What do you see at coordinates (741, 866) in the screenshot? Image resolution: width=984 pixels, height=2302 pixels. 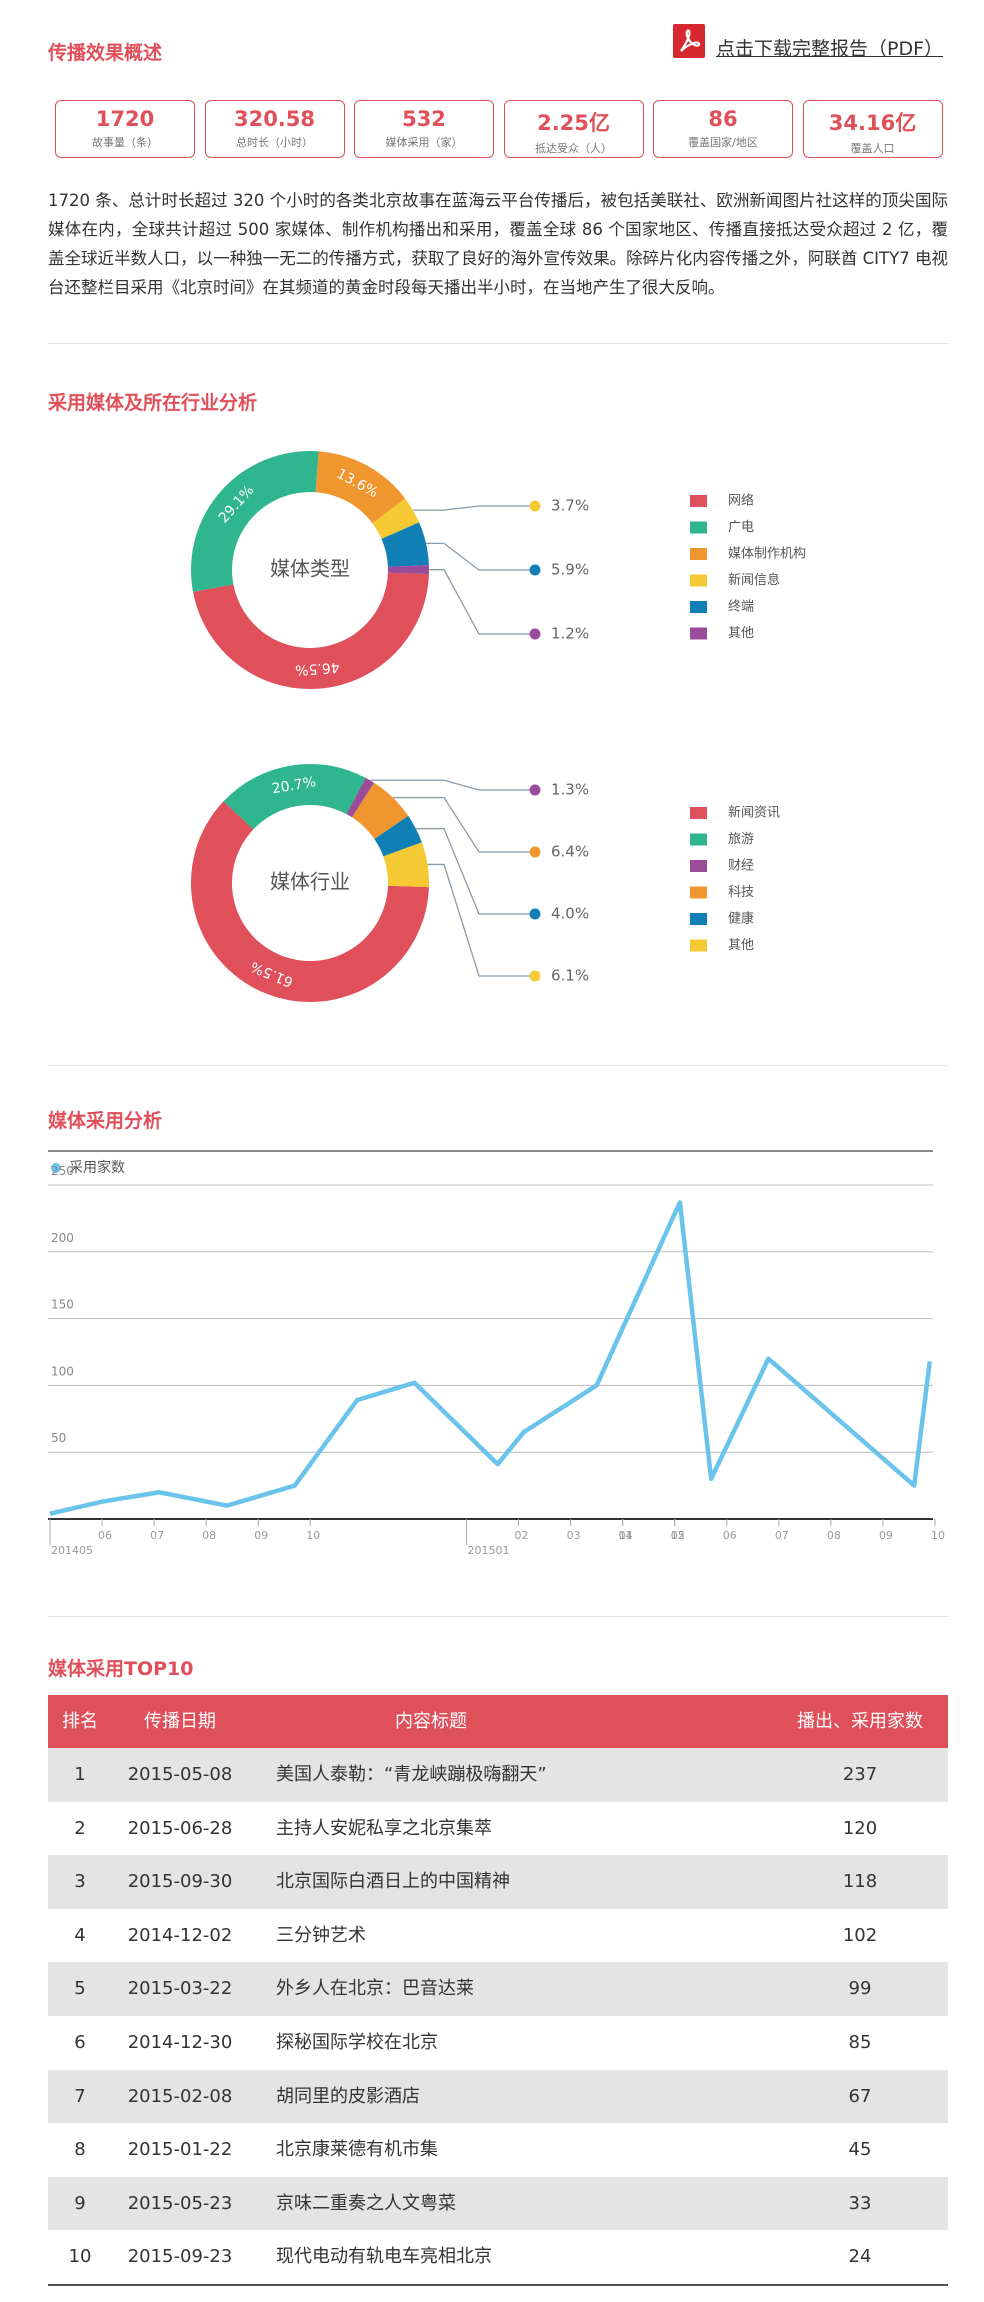 I see `legend-label: 财经` at bounding box center [741, 866].